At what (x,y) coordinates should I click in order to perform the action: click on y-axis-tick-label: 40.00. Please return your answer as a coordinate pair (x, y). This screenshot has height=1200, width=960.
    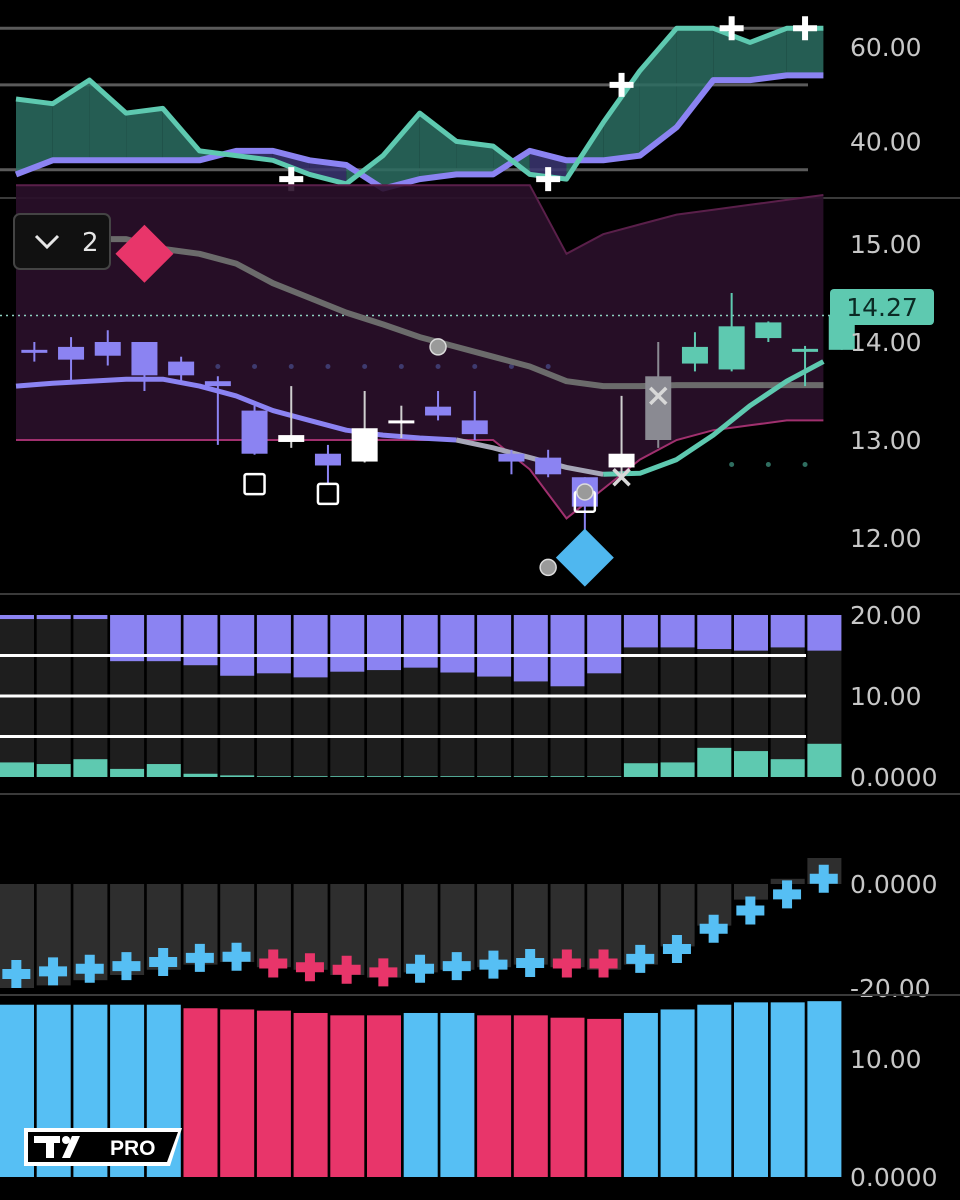
    Looking at the image, I should click on (886, 141).